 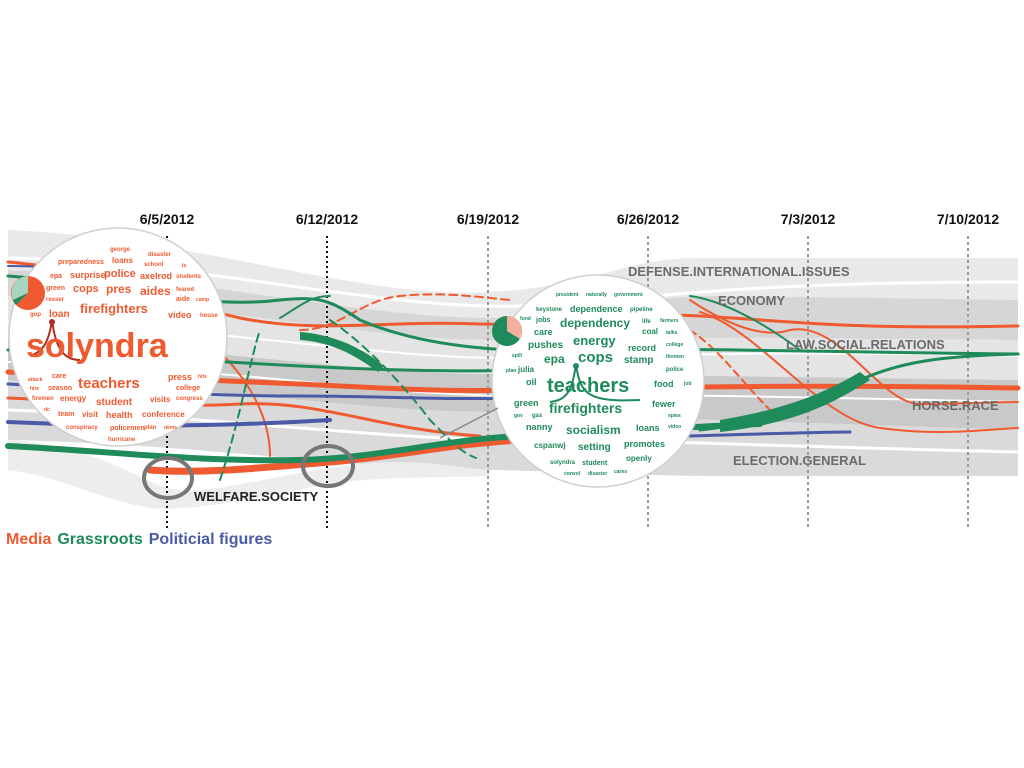 I want to click on legend-item-political: Politicial figures, so click(x=210, y=539).